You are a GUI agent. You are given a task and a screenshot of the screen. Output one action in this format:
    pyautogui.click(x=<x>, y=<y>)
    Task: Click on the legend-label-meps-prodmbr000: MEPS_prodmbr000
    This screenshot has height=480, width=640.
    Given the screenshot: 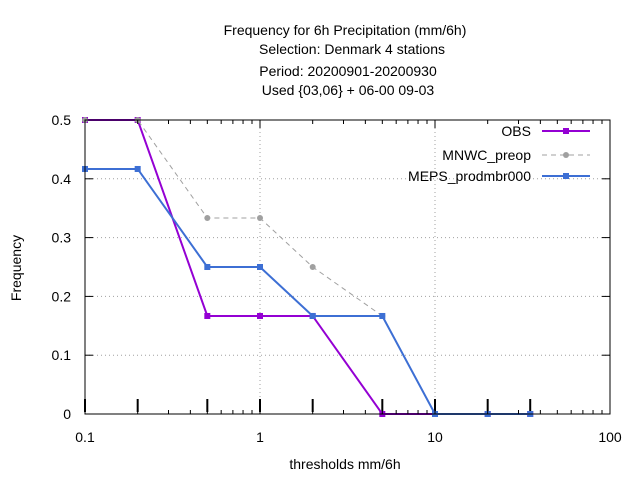 What is the action you would take?
    pyautogui.click(x=469, y=176)
    